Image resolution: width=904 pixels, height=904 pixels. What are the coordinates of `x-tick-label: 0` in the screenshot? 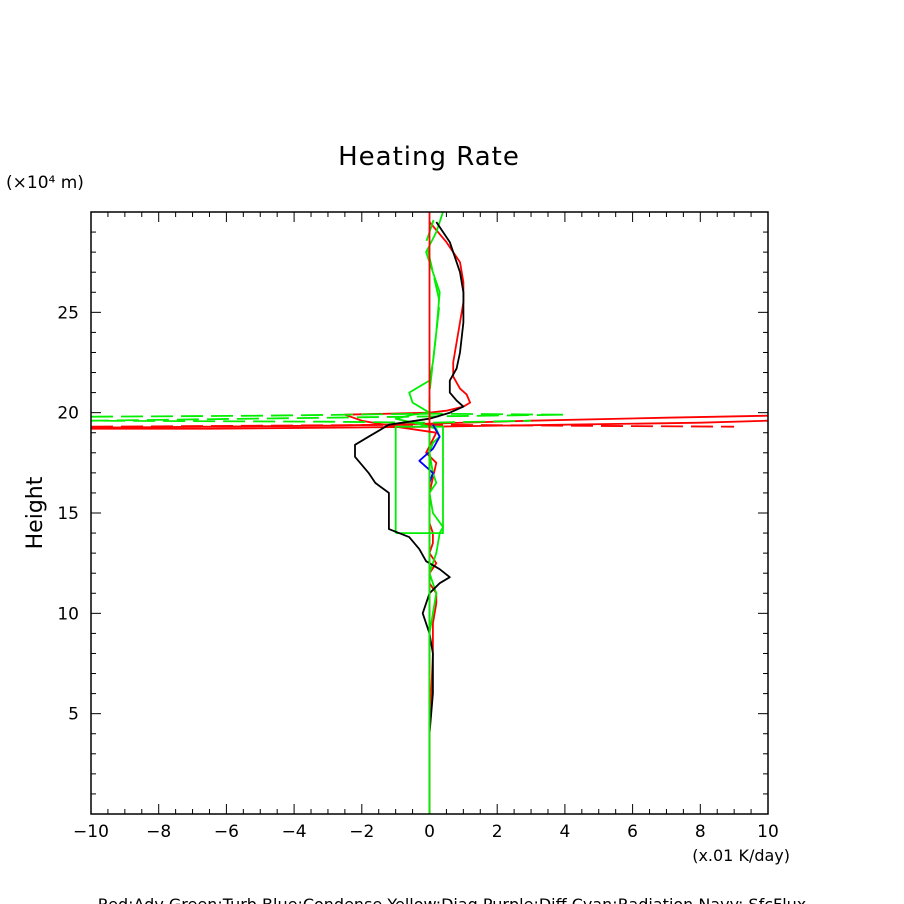 It's located at (429, 832).